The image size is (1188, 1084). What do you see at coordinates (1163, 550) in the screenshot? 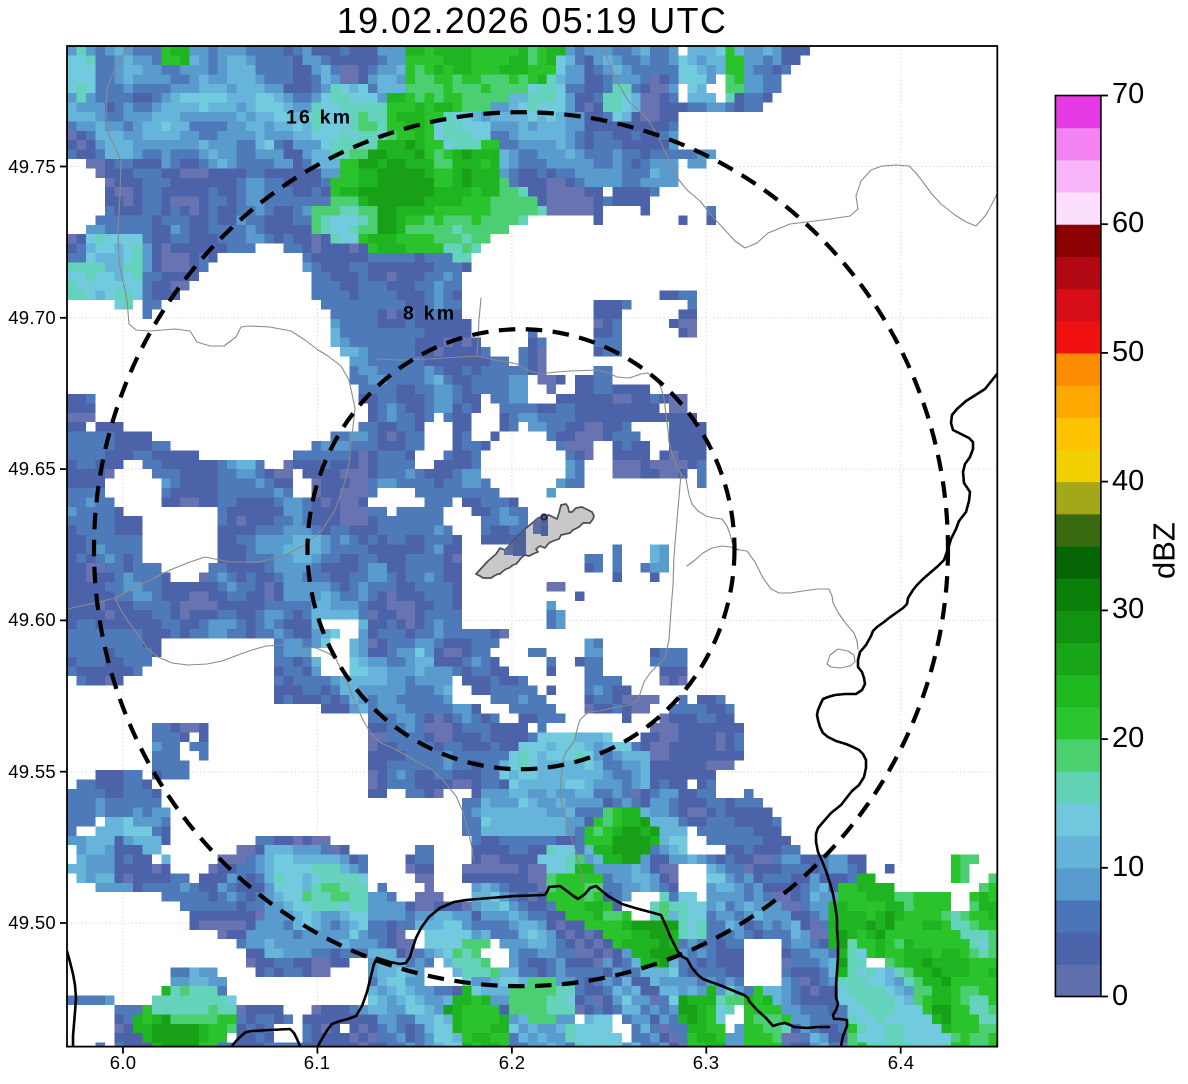
I see `svg-text: dBZ` at bounding box center [1163, 550].